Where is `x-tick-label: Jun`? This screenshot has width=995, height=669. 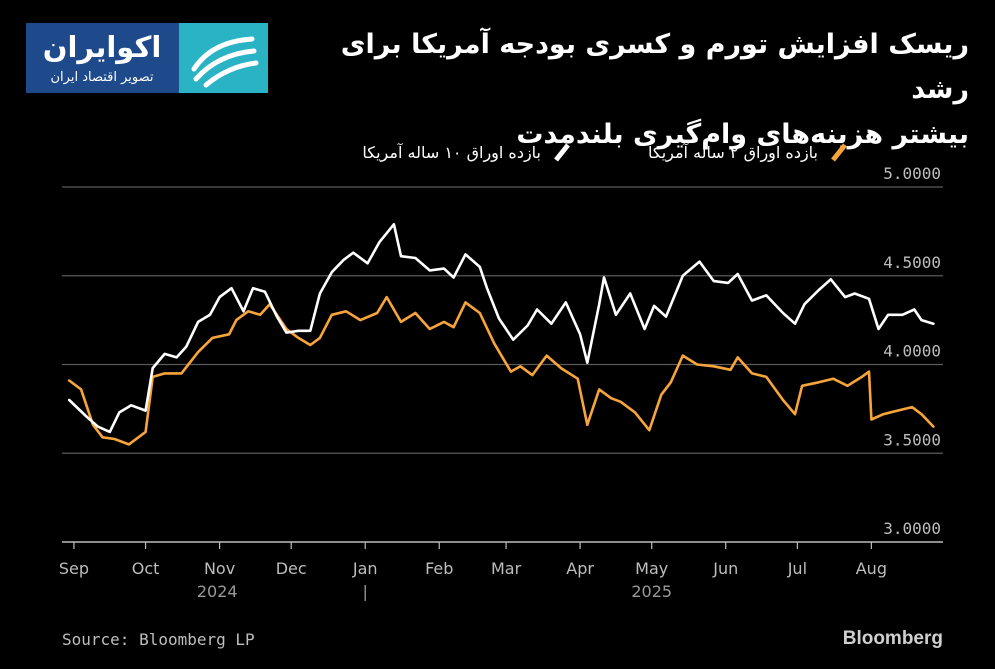
x-tick-label: Jun is located at coordinates (725, 568).